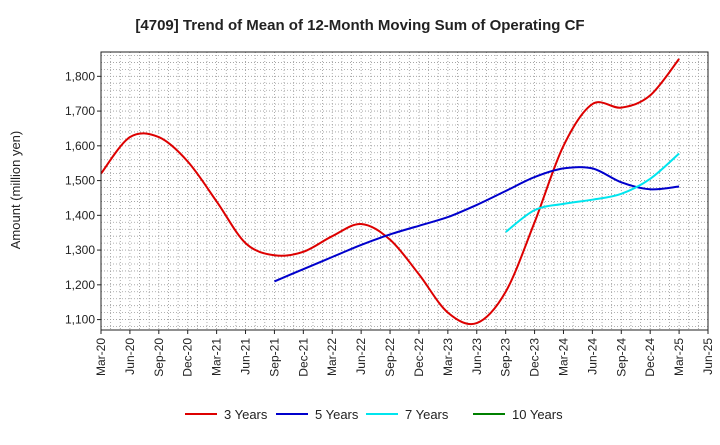 The image size is (720, 445). Describe the element at coordinates (537, 414) in the screenshot. I see `legend-label-10-years: 10 Years` at that location.